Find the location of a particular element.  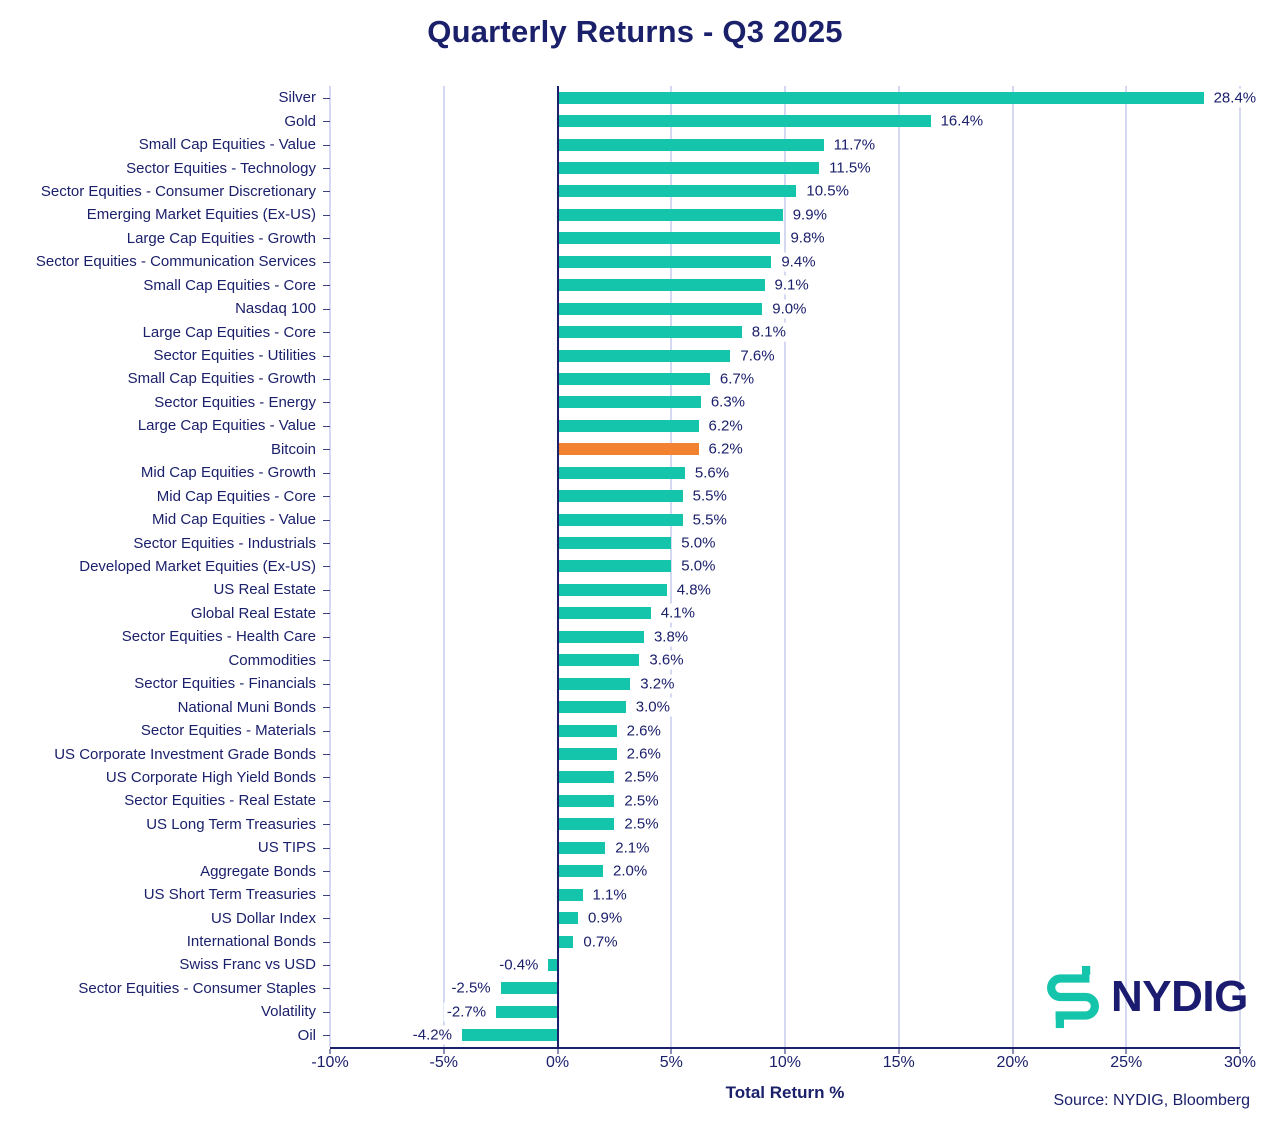

bar-row: Commodities 3.6% is located at coordinates (635, 660).